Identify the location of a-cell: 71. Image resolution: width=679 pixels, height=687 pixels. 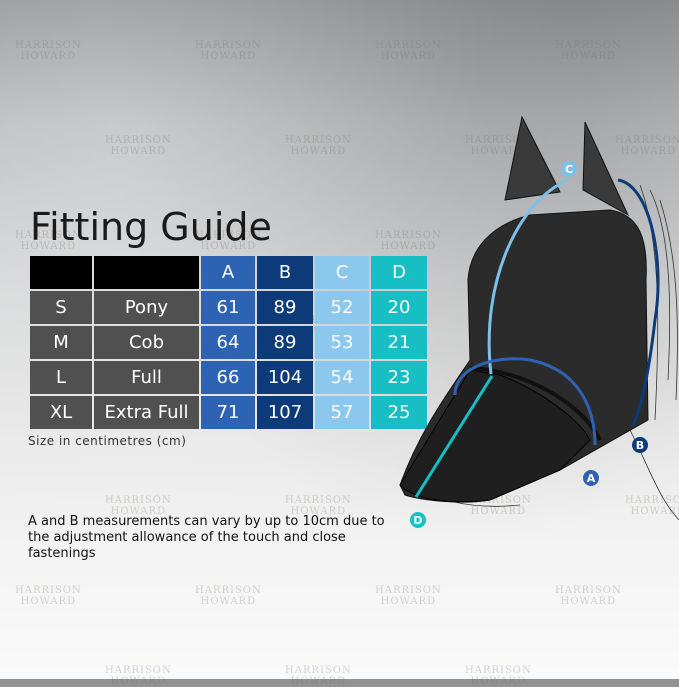
(228, 412).